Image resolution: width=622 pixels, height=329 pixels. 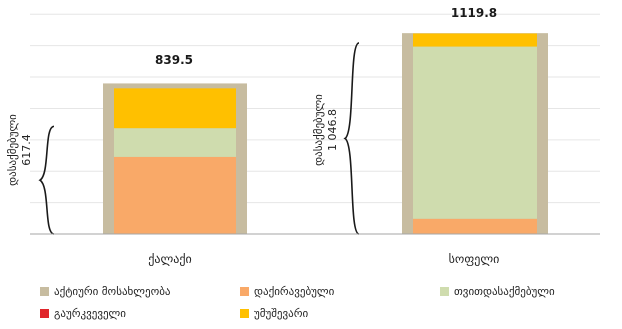 I want to click on employed-label-village: დასაქმებული 1 046.8, so click(x=325, y=130).